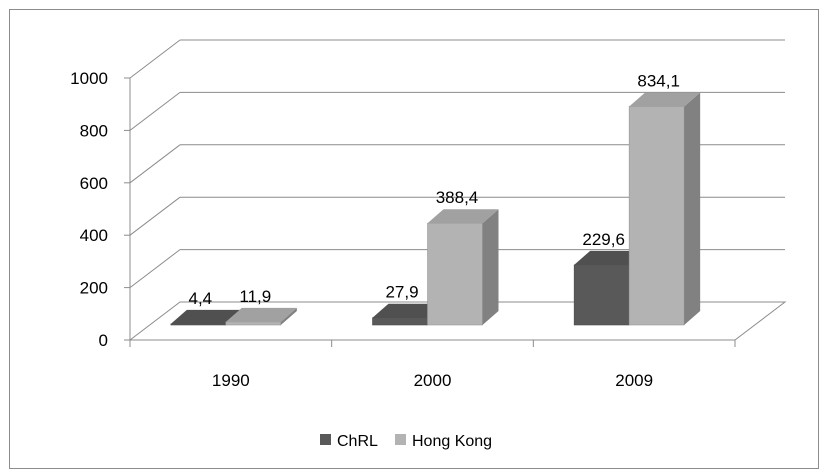 This screenshot has height=470, width=831. What do you see at coordinates (357, 441) in the screenshot?
I see `legend-label: ChRL` at bounding box center [357, 441].